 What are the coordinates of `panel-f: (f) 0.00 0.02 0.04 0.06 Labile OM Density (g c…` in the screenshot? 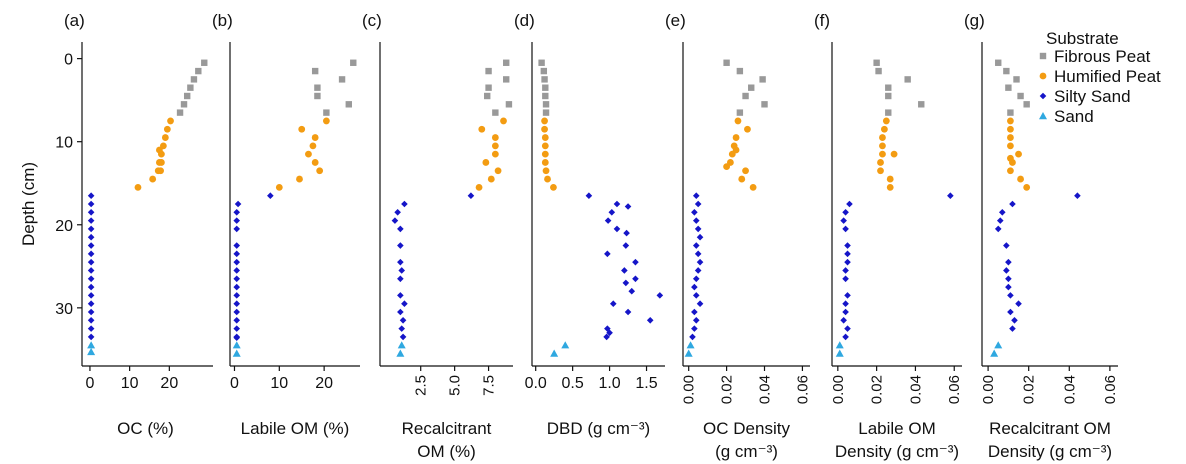 It's located at (888, 236).